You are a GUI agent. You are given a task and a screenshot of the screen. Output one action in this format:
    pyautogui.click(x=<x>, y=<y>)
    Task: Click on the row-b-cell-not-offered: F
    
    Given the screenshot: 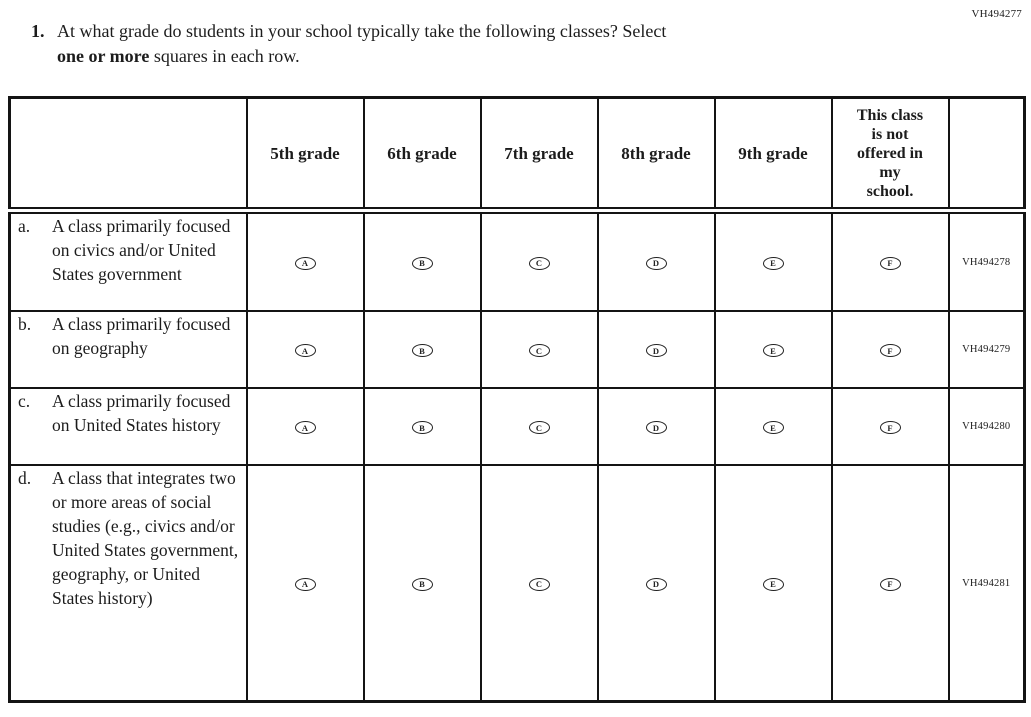 What is the action you would take?
    pyautogui.click(x=890, y=349)
    